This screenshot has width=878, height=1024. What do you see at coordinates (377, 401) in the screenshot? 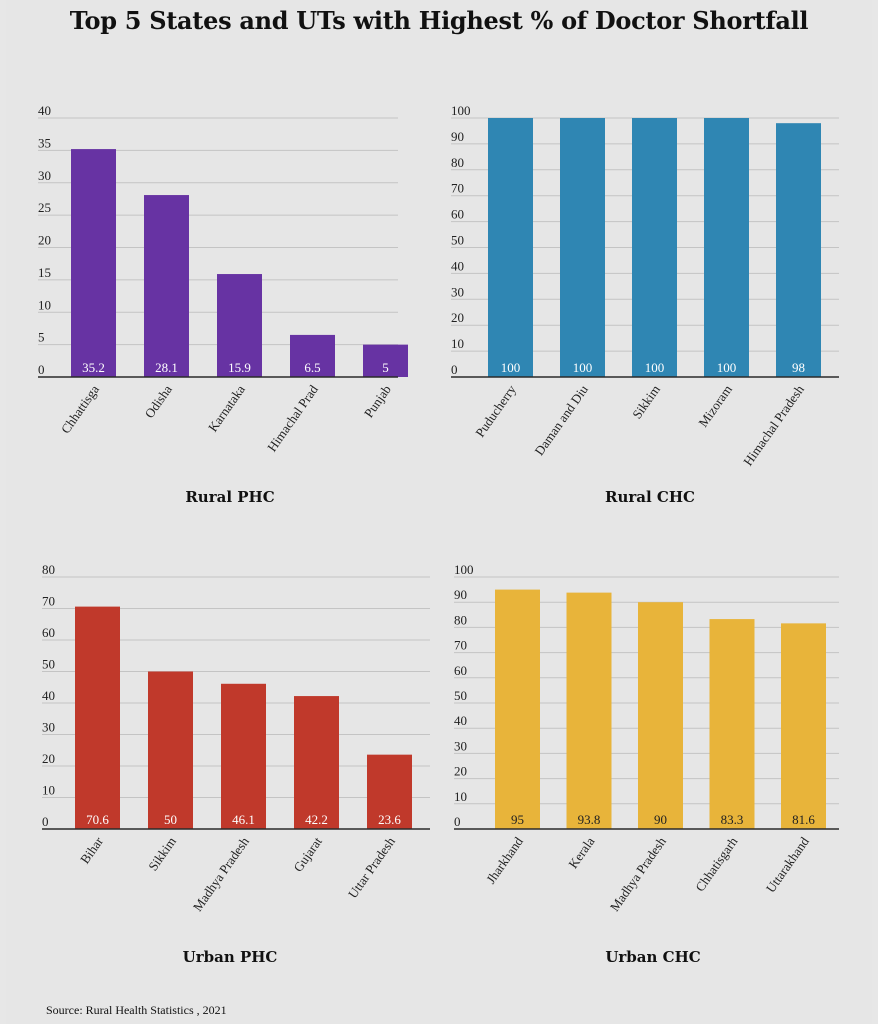
I see `x-tick-label: Punjab` at bounding box center [377, 401].